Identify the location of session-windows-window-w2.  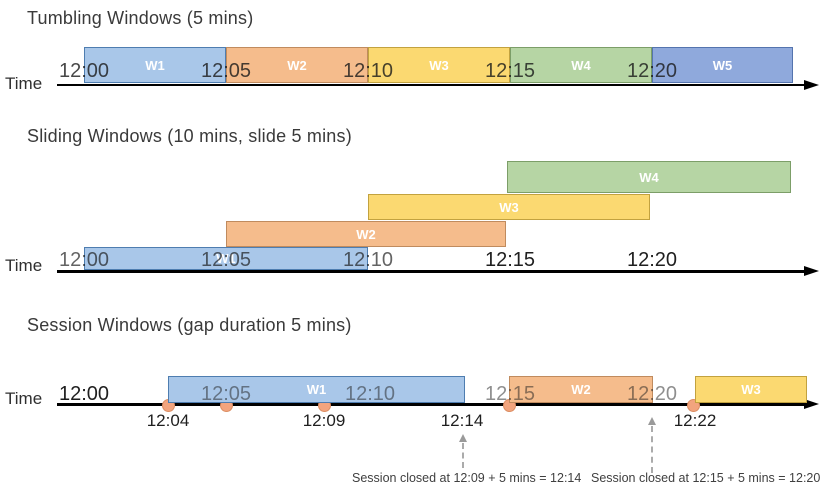
(581, 389).